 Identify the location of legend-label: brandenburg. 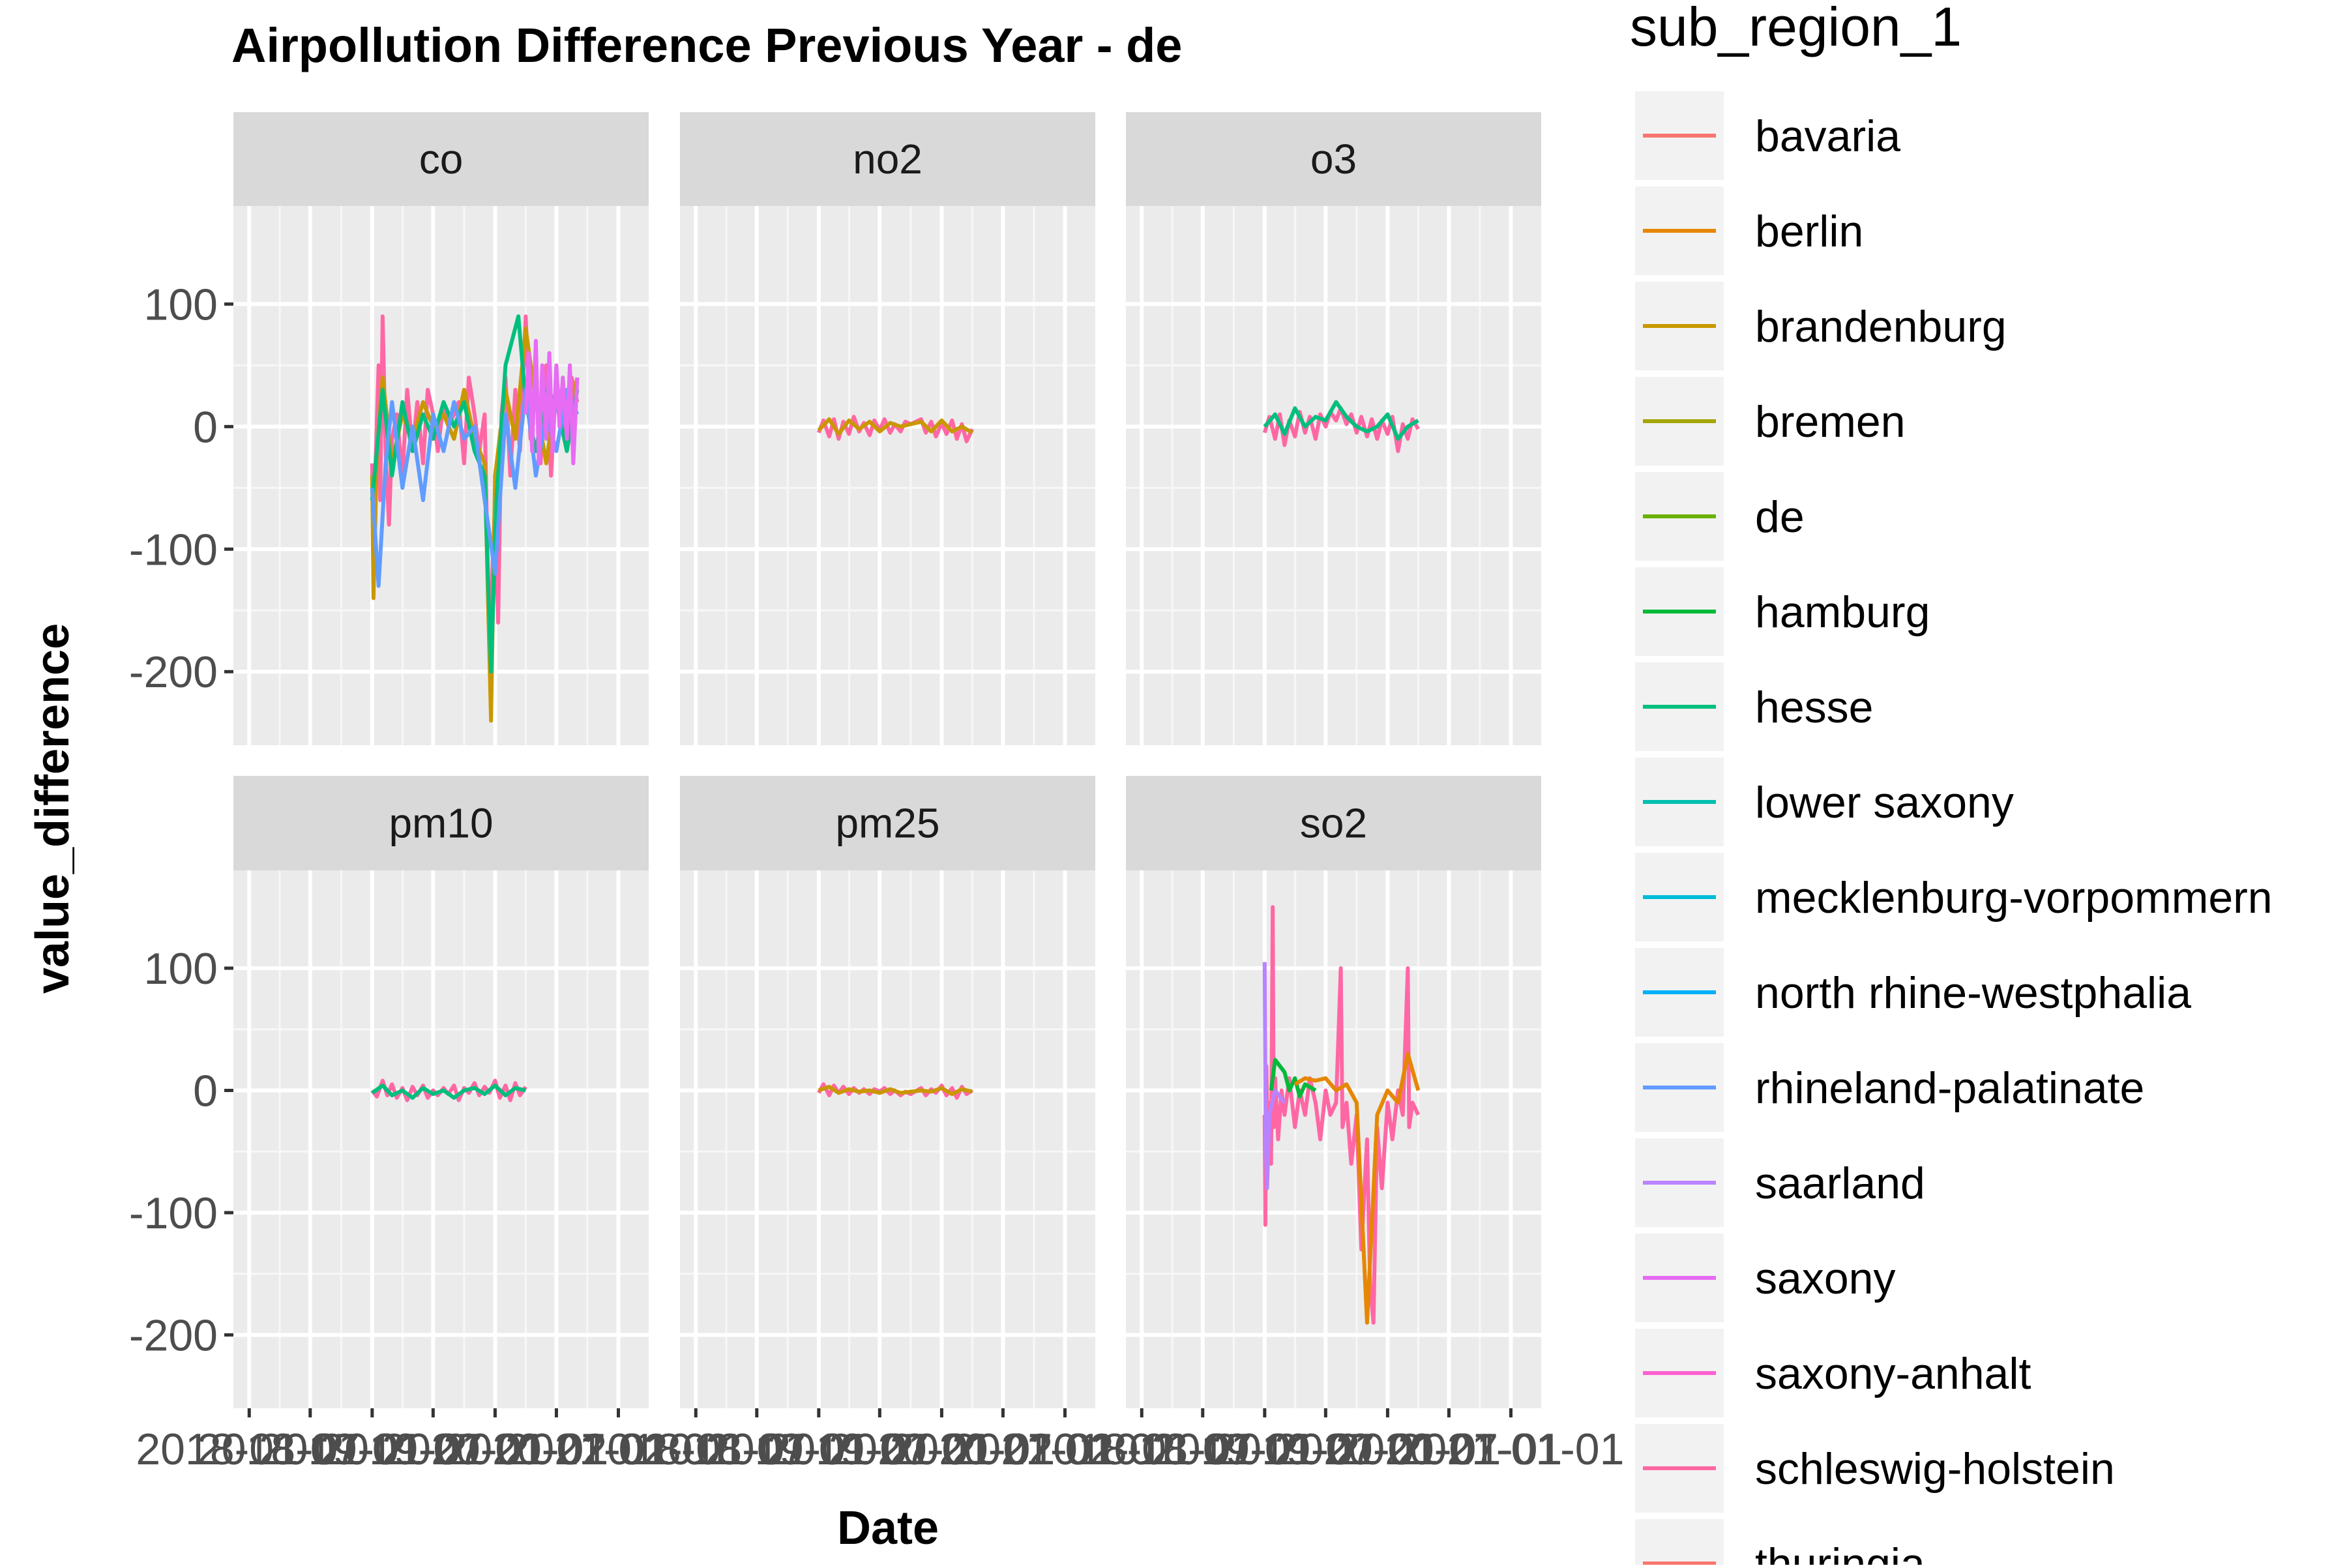
(1881, 327).